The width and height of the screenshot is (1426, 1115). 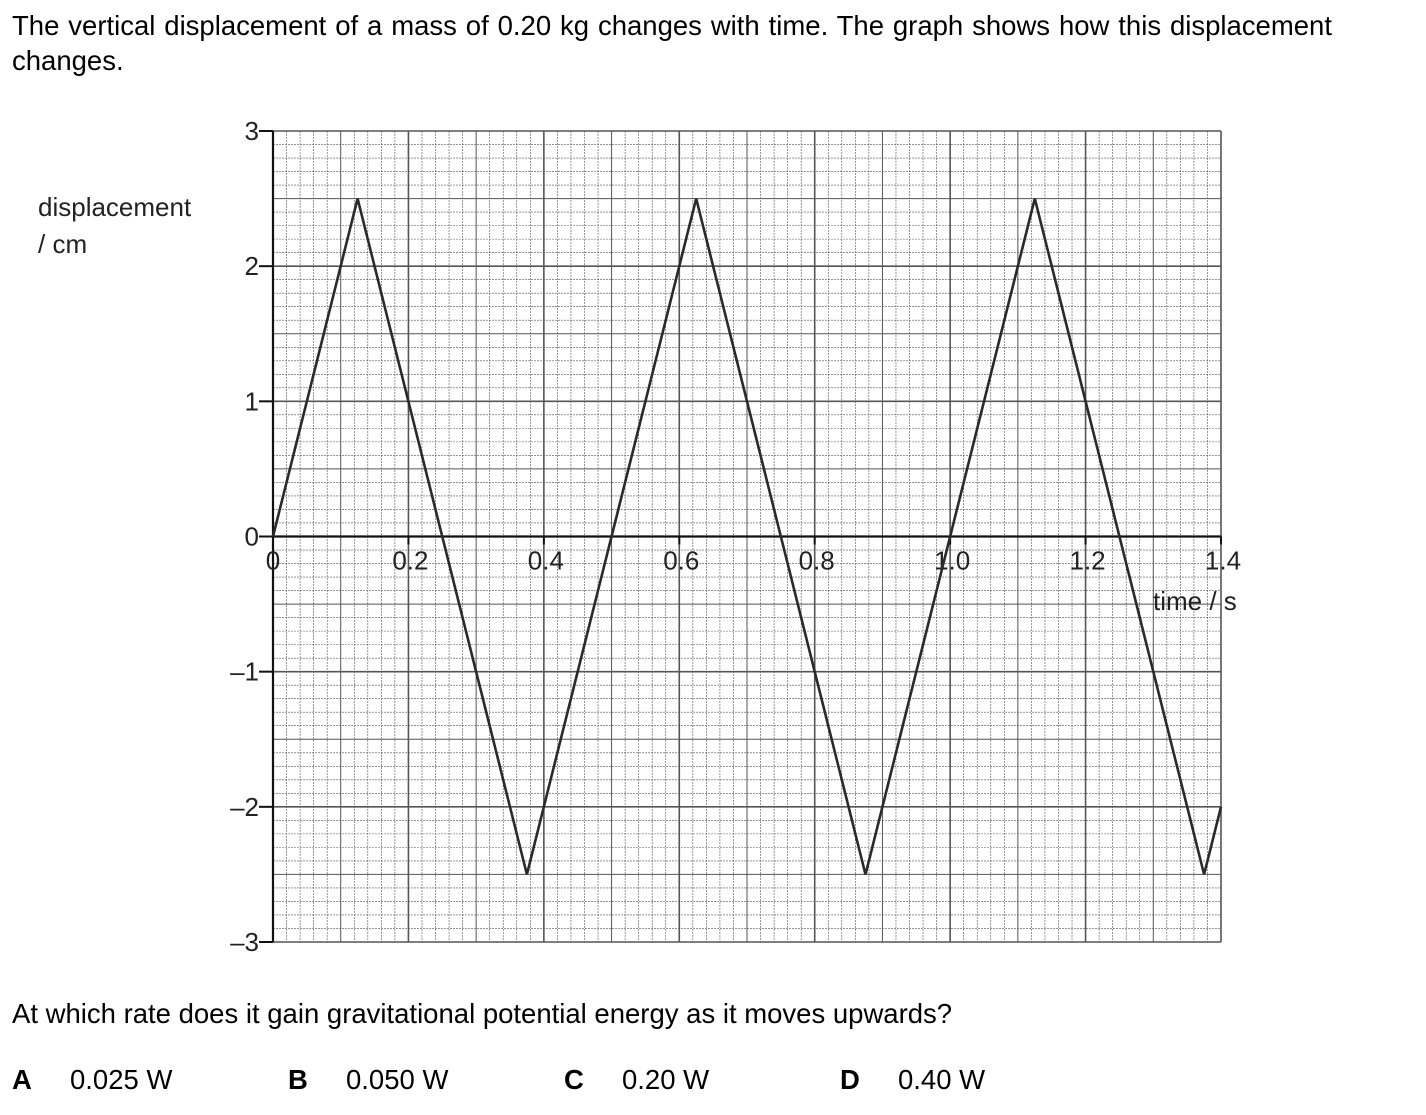 What do you see at coordinates (397, 1079) in the screenshot?
I see `option-b-text: 0.050 W` at bounding box center [397, 1079].